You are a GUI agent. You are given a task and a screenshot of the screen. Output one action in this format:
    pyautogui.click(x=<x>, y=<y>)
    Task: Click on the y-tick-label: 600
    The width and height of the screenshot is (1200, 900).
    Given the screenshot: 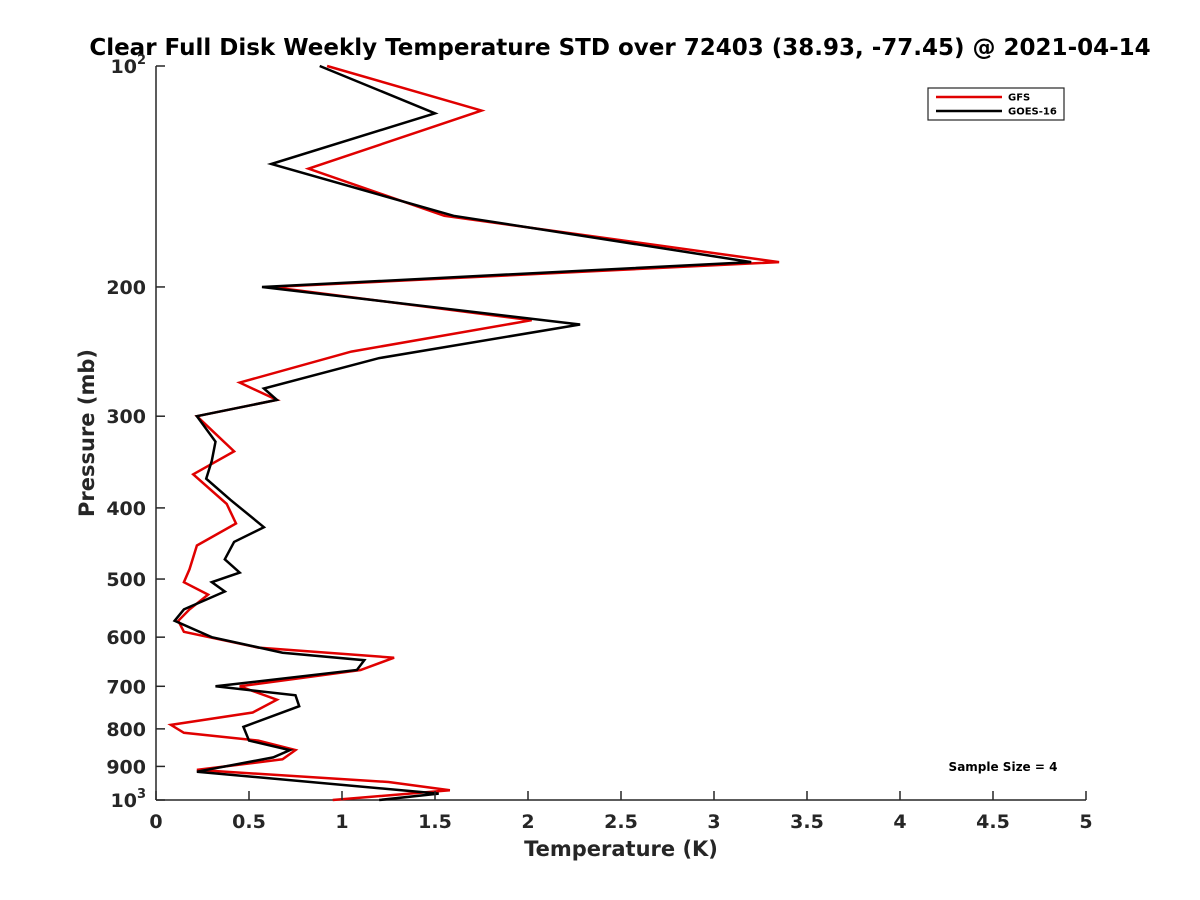 What is the action you would take?
    pyautogui.click(x=126, y=638)
    